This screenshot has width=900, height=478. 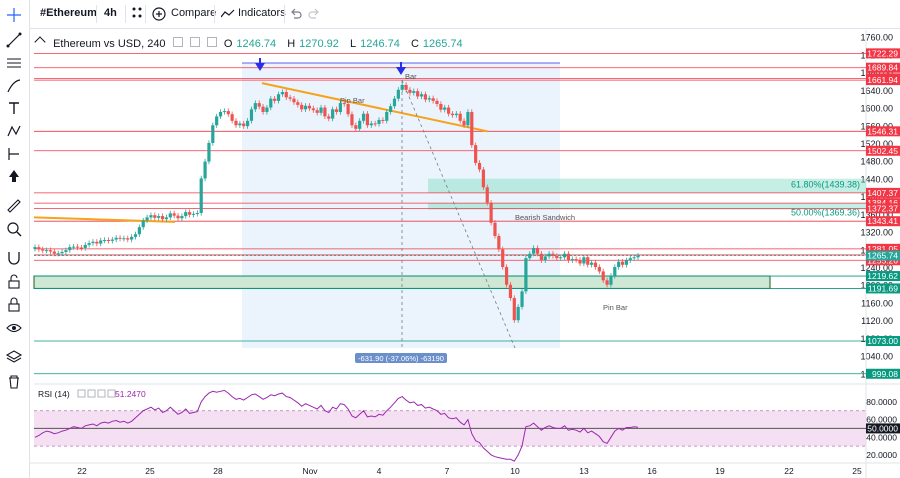 I want to click on trend-line-icon, so click(x=14, y=40).